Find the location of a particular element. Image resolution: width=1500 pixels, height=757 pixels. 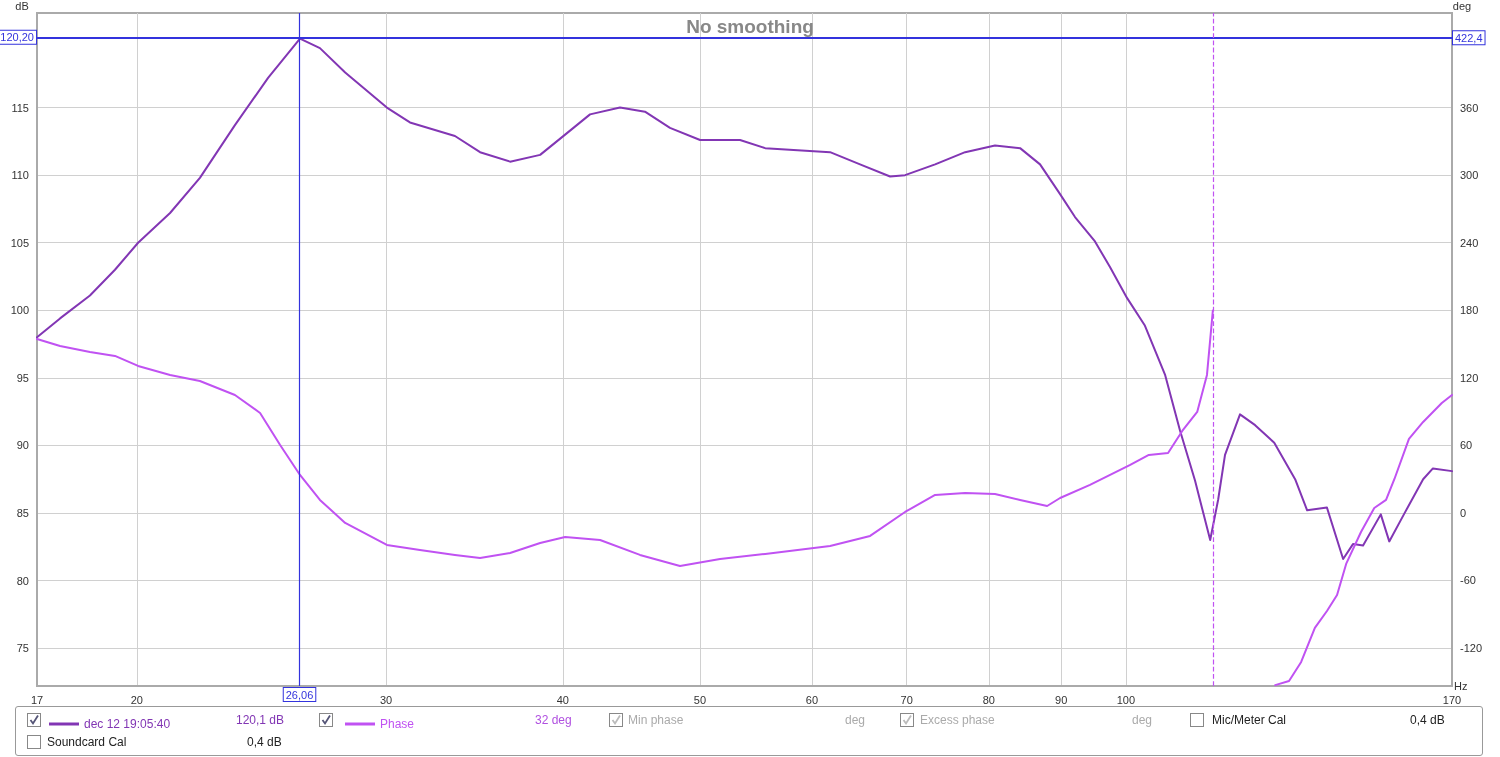

y-tick-label: 80 is located at coordinates (22, 580).